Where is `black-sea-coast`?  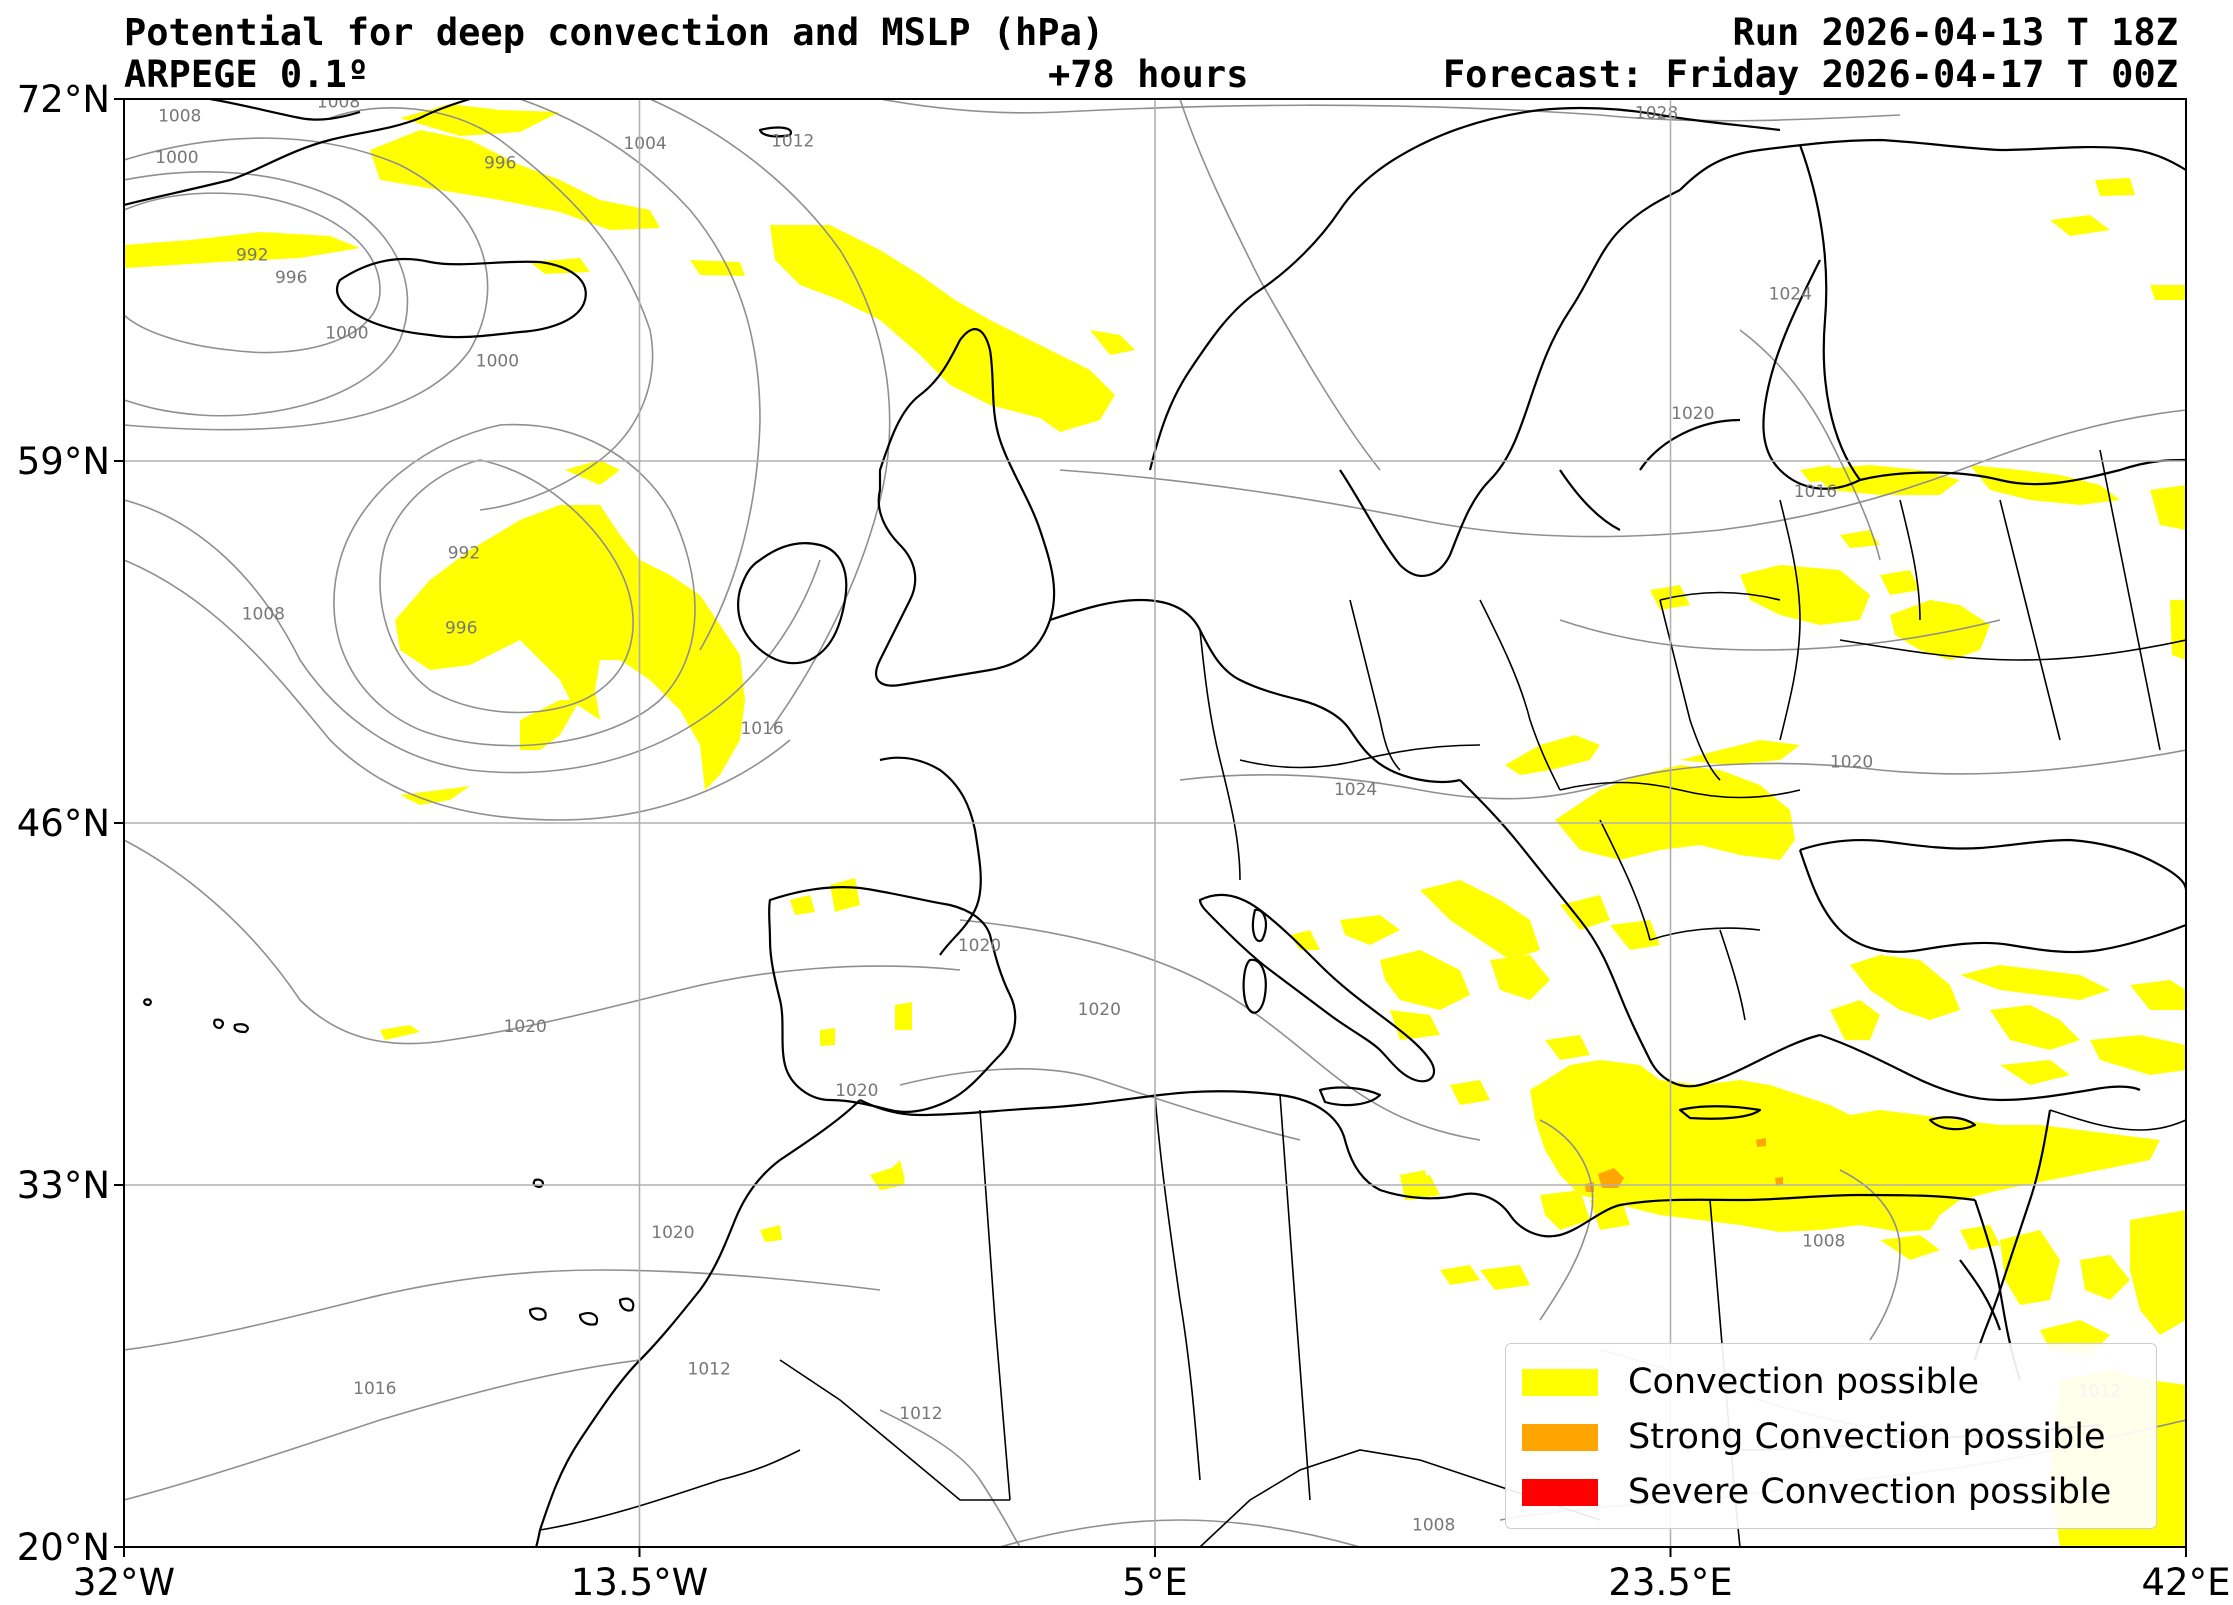
black-sea-coast is located at coordinates (1992, 864).